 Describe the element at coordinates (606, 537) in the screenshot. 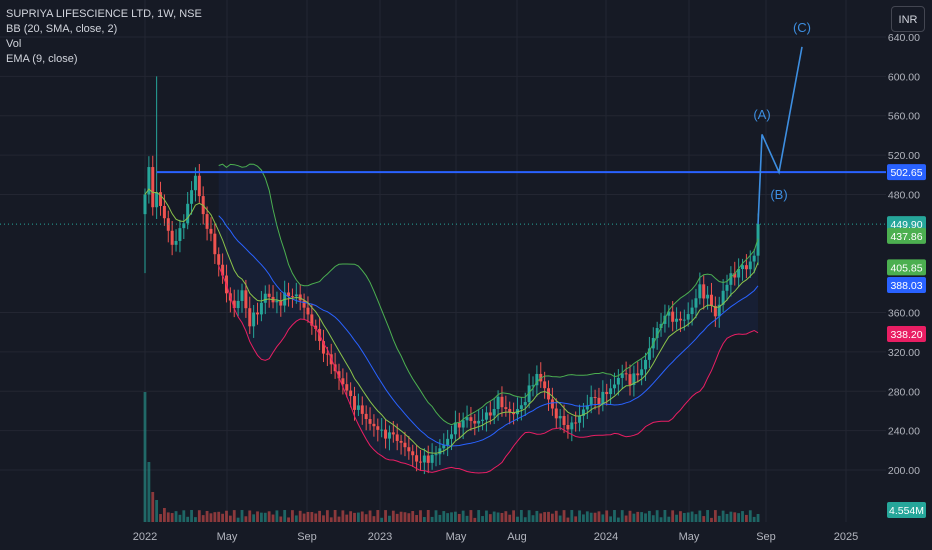

I see `time-axis-label: 2024` at that location.